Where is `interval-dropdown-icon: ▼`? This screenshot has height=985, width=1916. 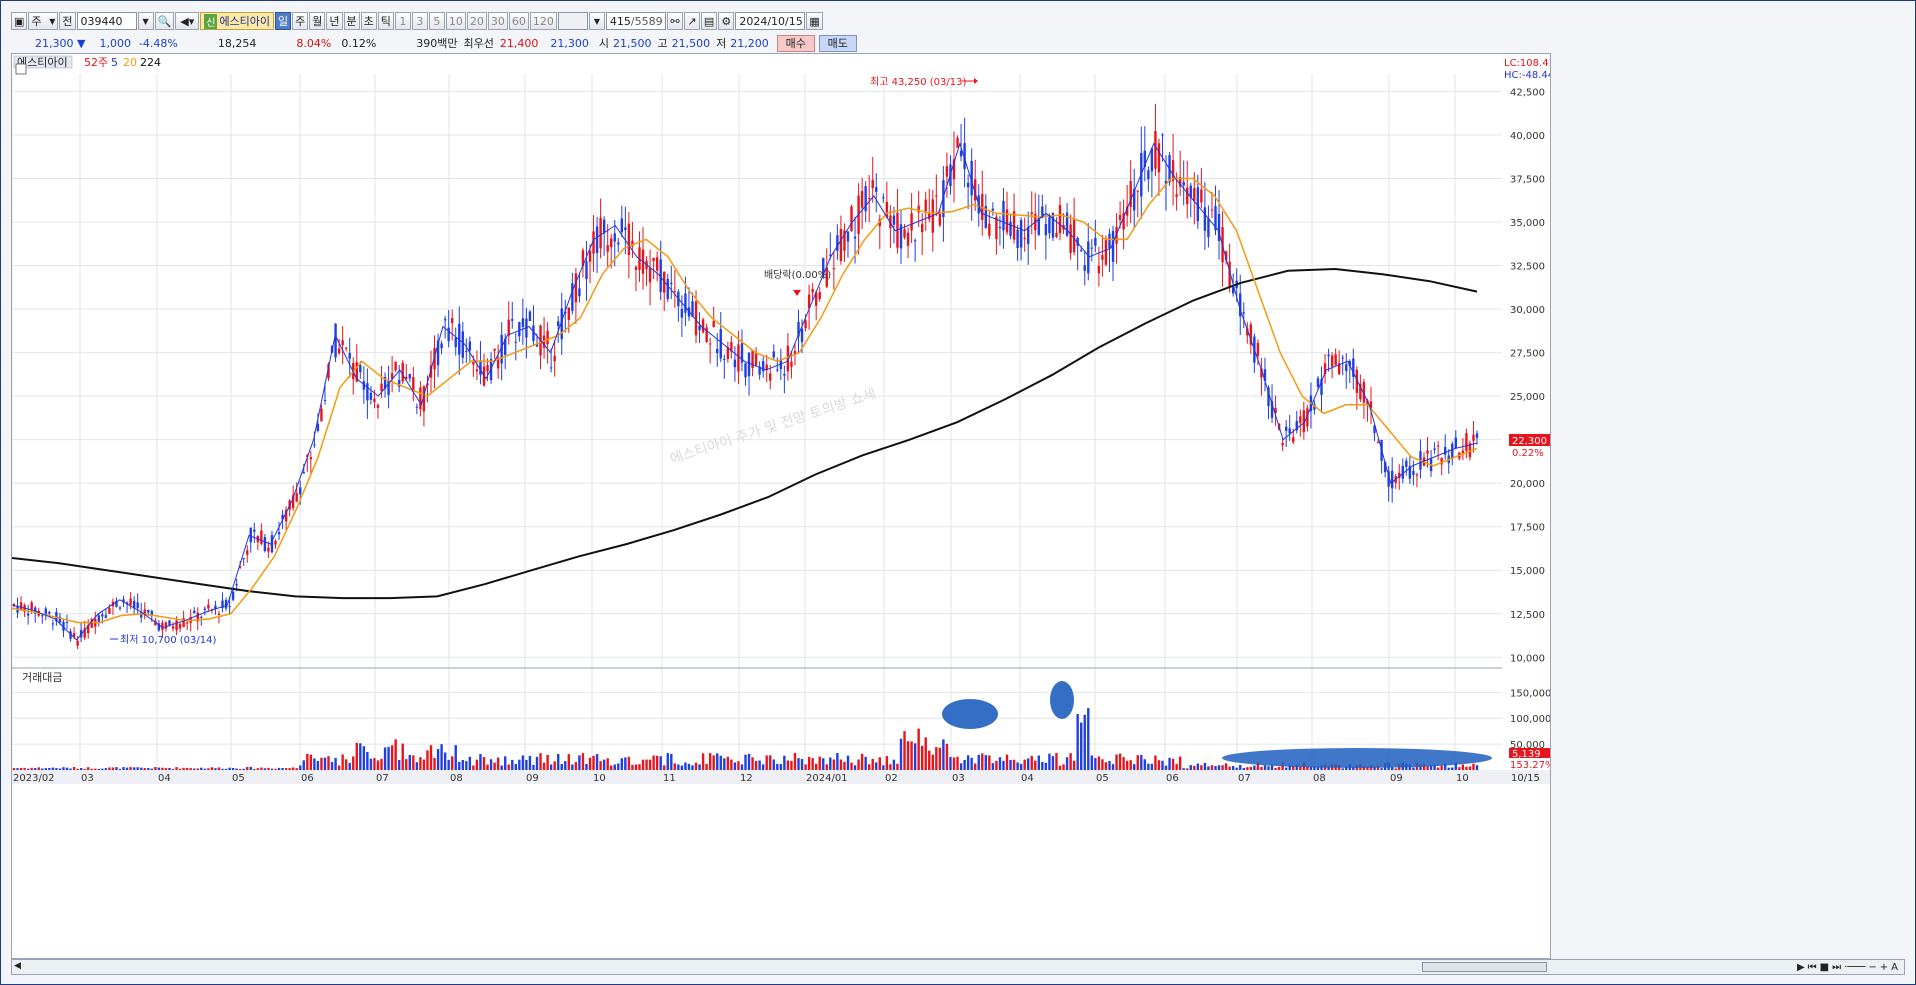
interval-dropdown-icon: ▼ is located at coordinates (596, 21).